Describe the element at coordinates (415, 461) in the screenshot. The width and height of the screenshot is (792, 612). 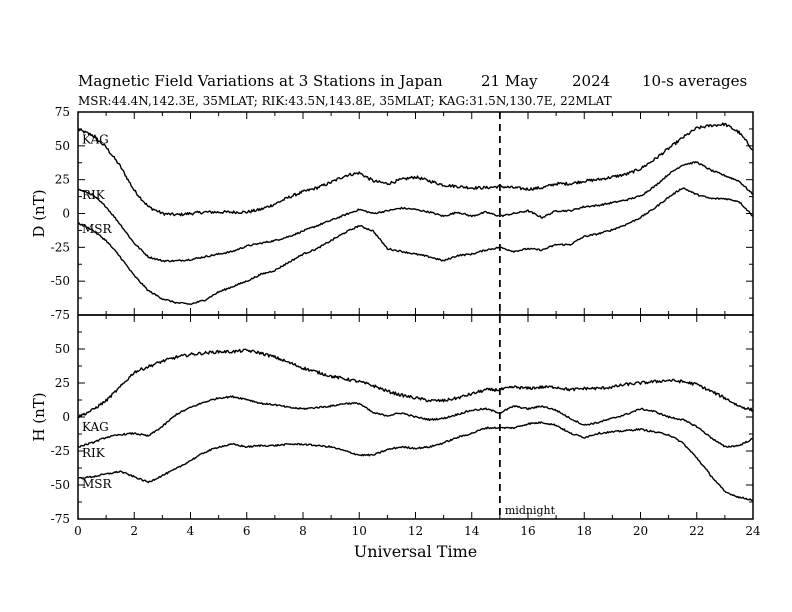
I see `H-series-msr` at that location.